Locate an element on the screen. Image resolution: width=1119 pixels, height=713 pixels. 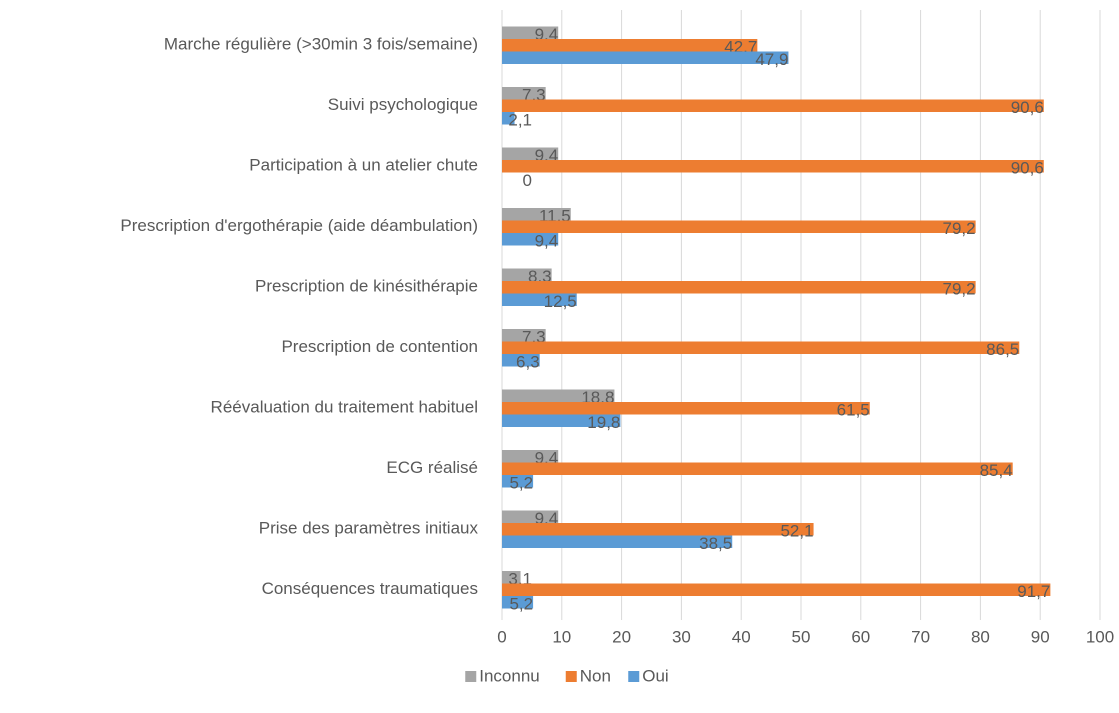
value-label: 0 is located at coordinates (527, 180).